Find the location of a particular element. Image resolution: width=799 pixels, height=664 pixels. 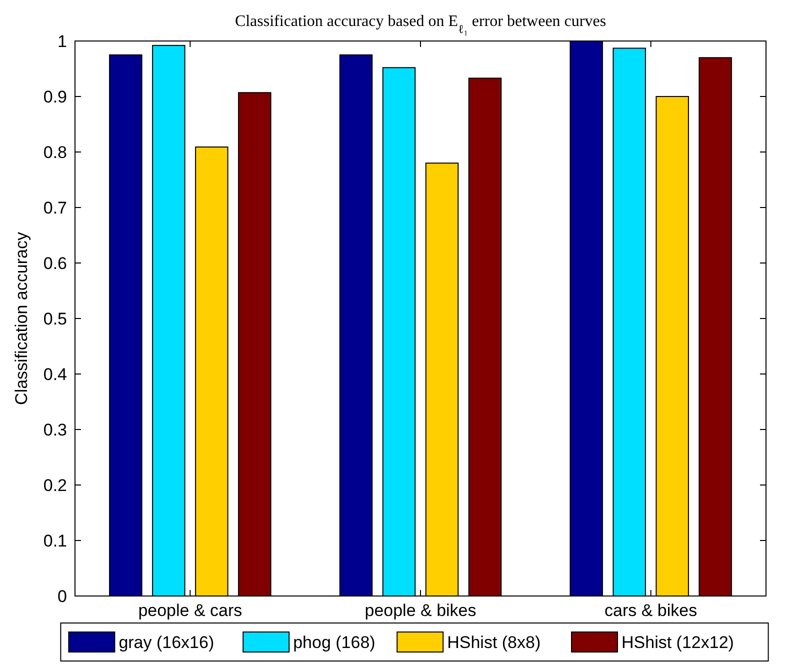

y-tick-label: 0.9 is located at coordinates (55, 96).